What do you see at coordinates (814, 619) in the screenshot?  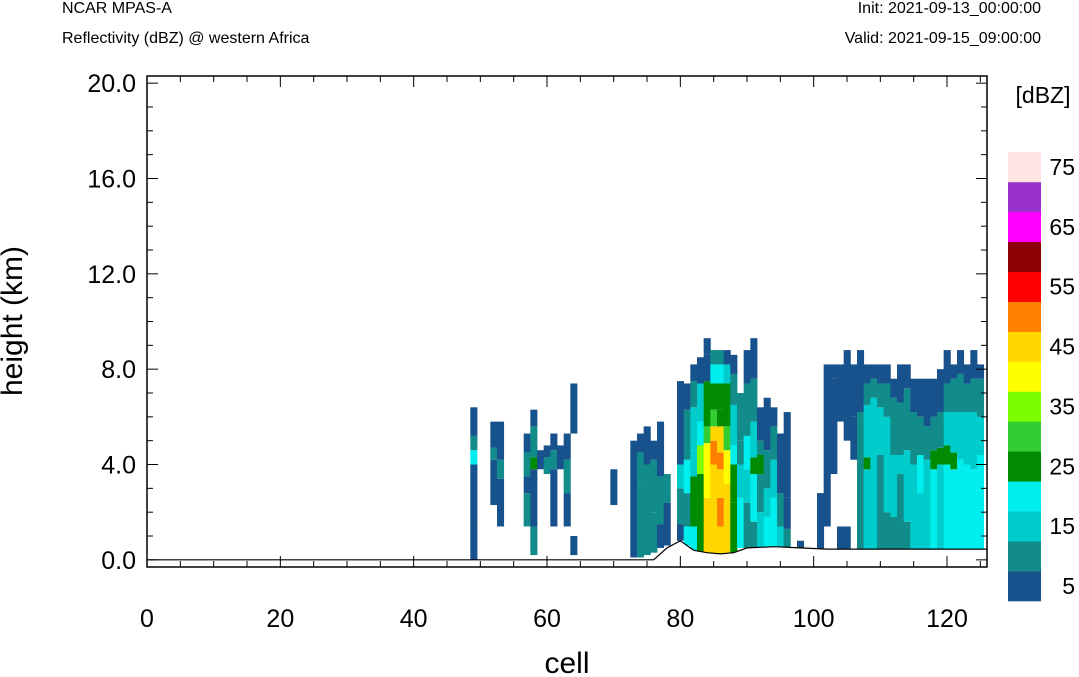 I see `x-tick-label: 100` at bounding box center [814, 619].